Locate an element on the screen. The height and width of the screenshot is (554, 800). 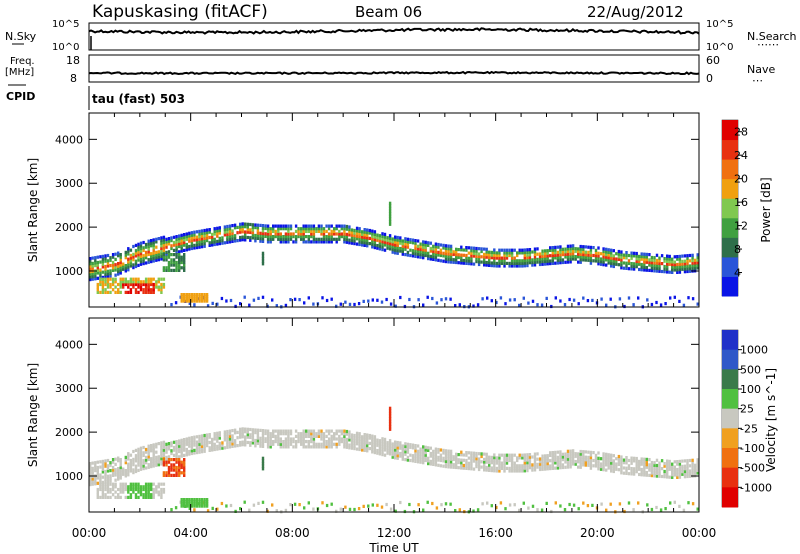
power-ylabel: Slant Range [km] is located at coordinates (33, 210).